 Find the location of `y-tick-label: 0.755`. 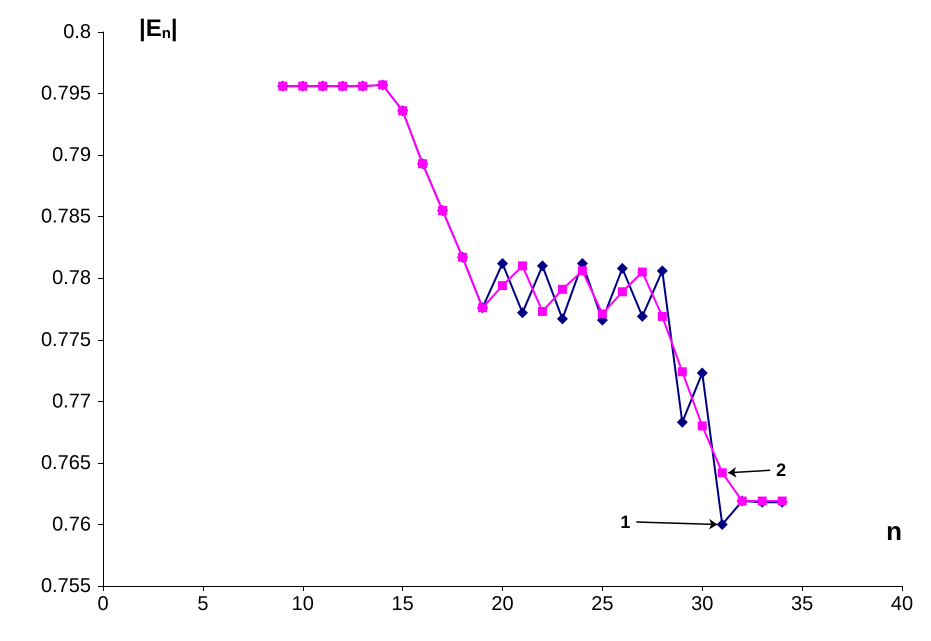

y-tick-label: 0.755 is located at coordinates (65, 586).